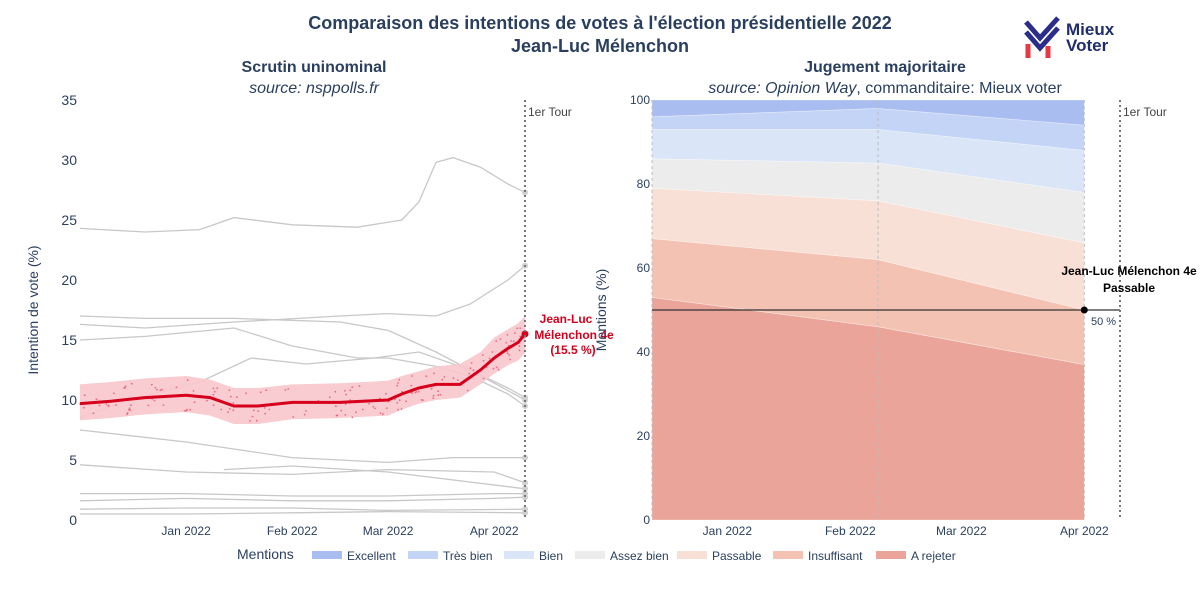 This screenshot has width=1200, height=600. I want to click on legend-label-a-rejeter: A rejeter, so click(933, 556).